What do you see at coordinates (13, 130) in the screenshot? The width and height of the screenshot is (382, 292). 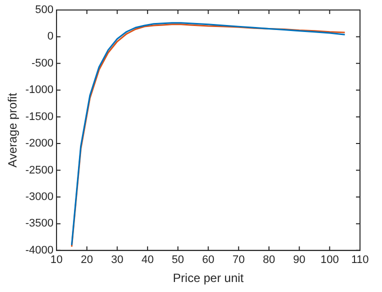 I see `y-axis-title: Average profit` at bounding box center [13, 130].